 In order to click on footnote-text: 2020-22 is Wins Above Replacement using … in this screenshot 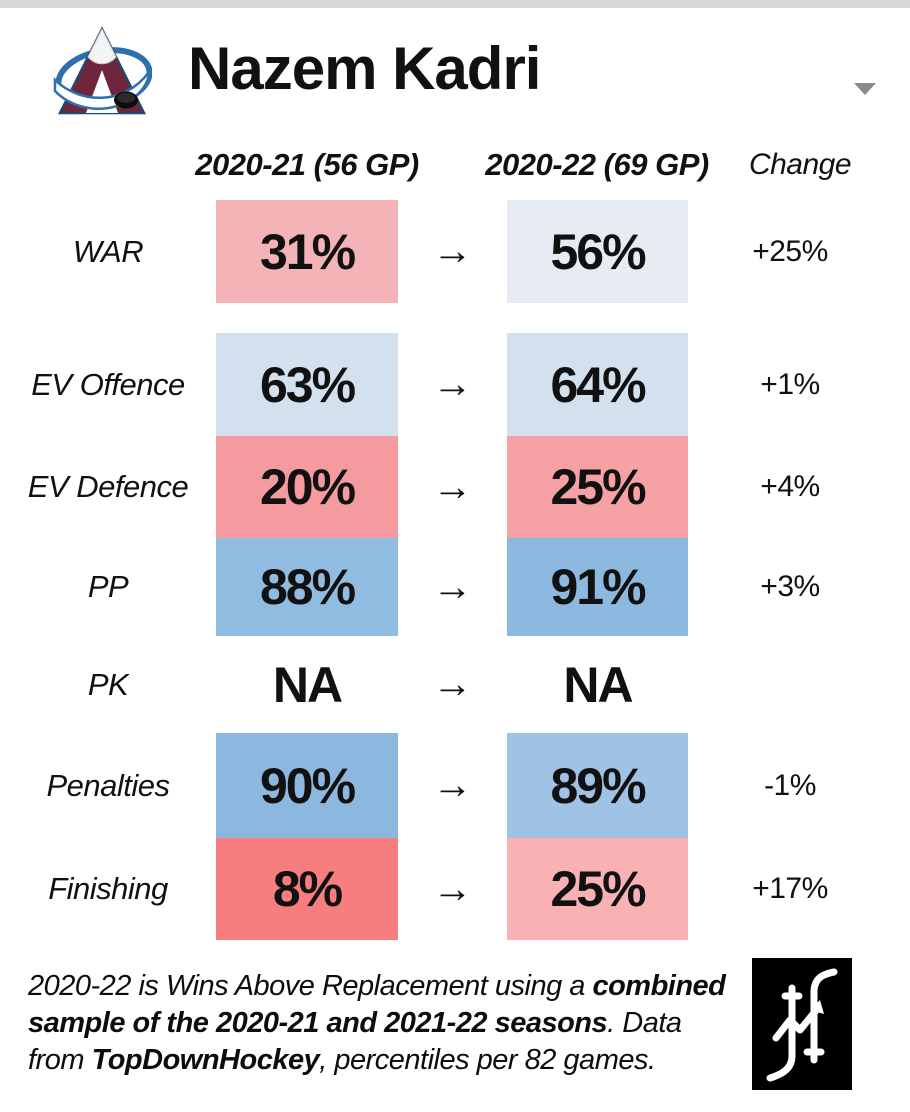, I will do `click(310, 986)`.